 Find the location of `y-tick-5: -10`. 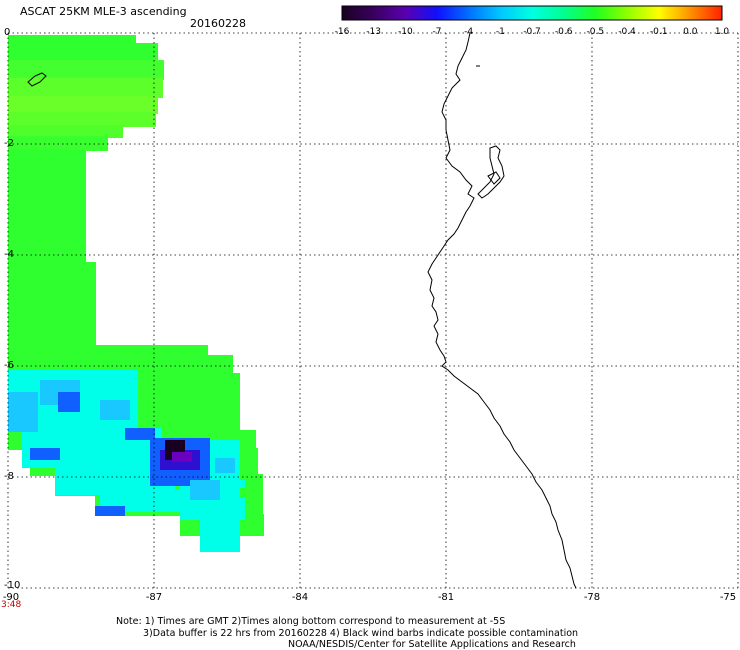

y-tick-5: -10 is located at coordinates (12, 585).